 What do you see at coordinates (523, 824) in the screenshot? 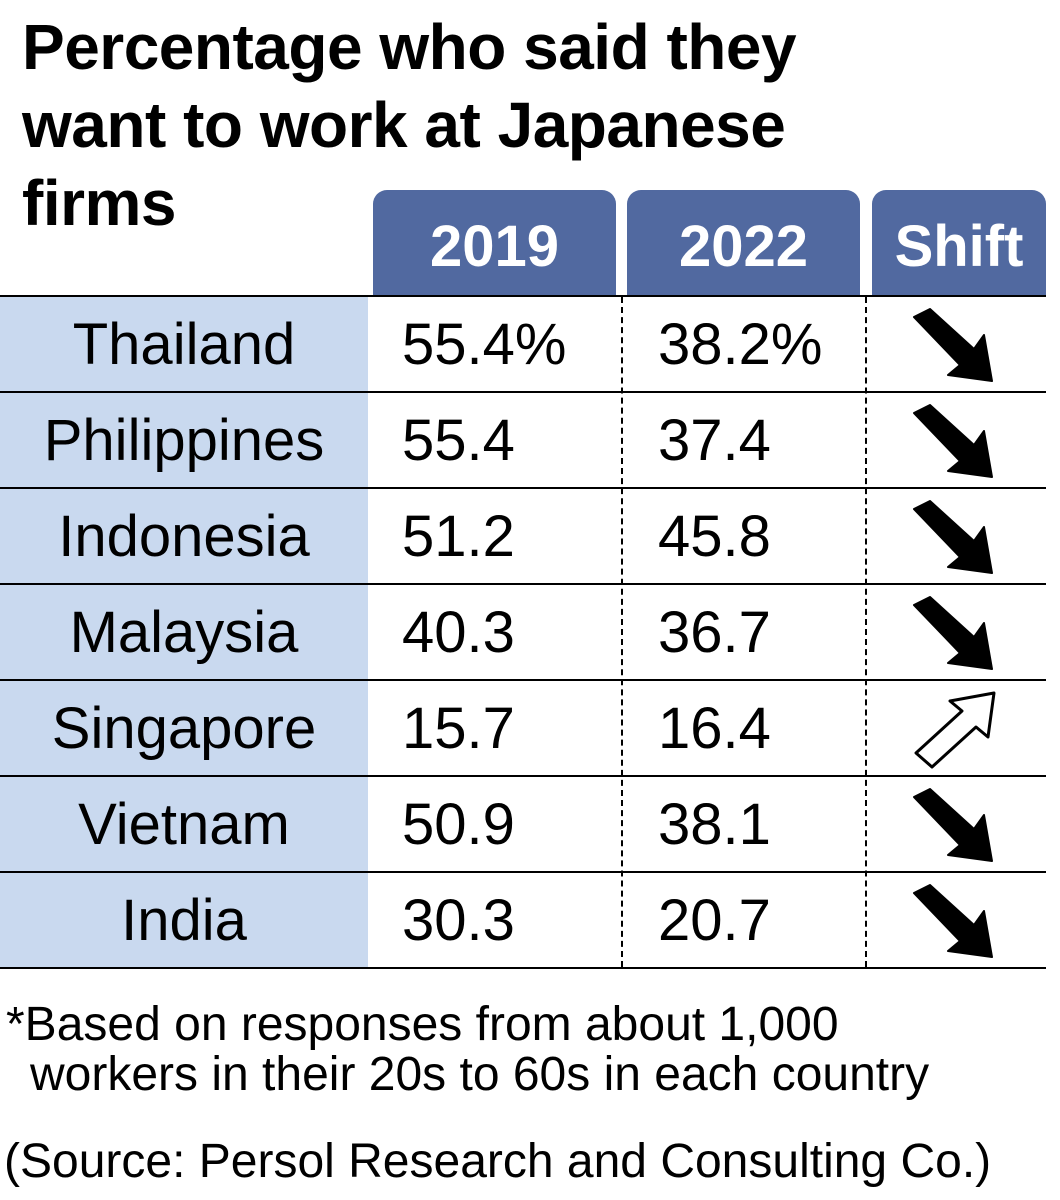
I see `table-row-vietnam: Vietnam 50.9 38.1` at bounding box center [523, 824].